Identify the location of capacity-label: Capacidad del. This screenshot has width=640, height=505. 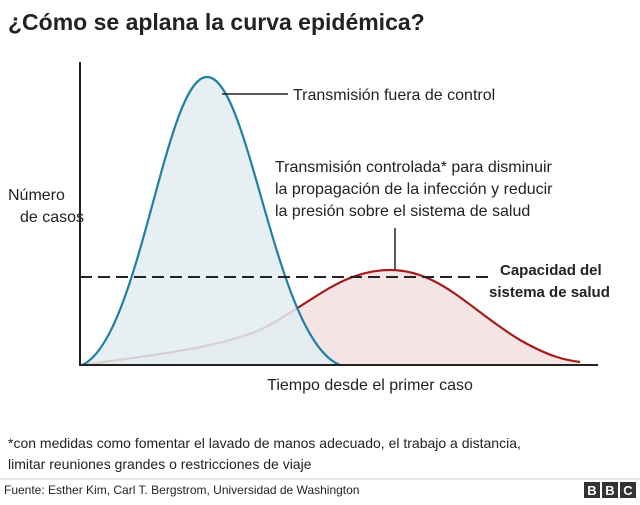
(551, 270).